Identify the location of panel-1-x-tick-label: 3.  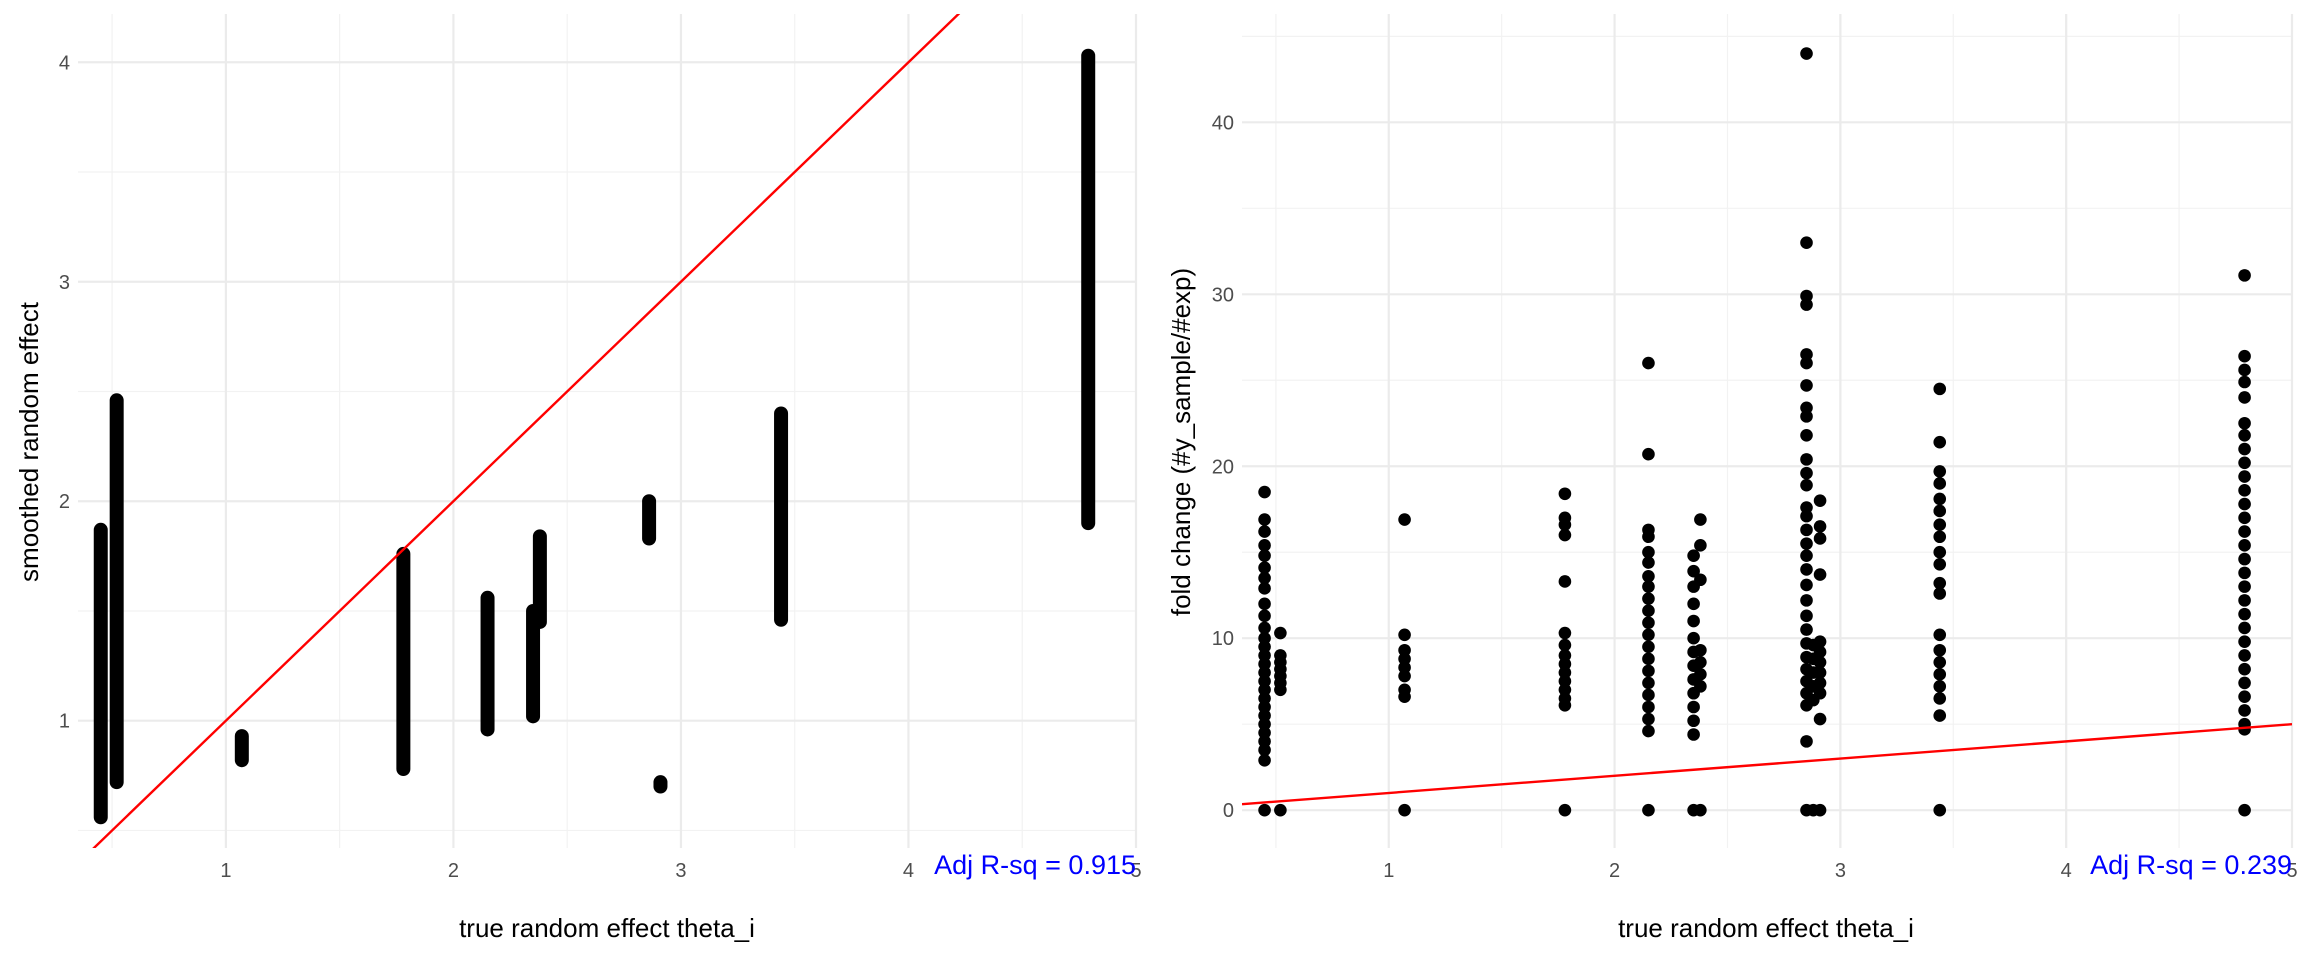
(680, 871).